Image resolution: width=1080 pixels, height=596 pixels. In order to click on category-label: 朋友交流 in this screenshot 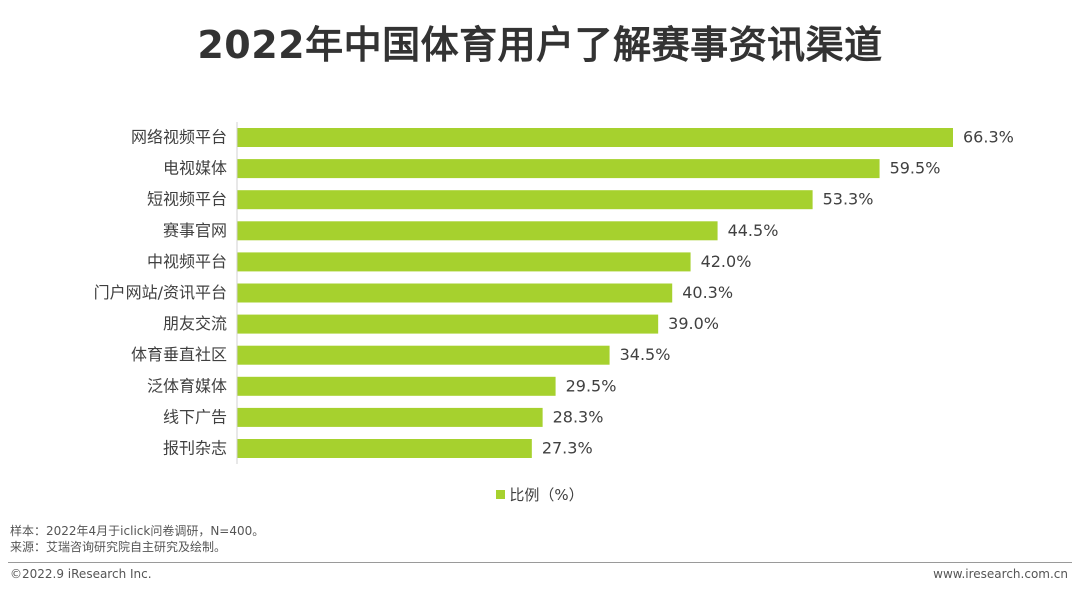, I will do `click(195, 323)`.